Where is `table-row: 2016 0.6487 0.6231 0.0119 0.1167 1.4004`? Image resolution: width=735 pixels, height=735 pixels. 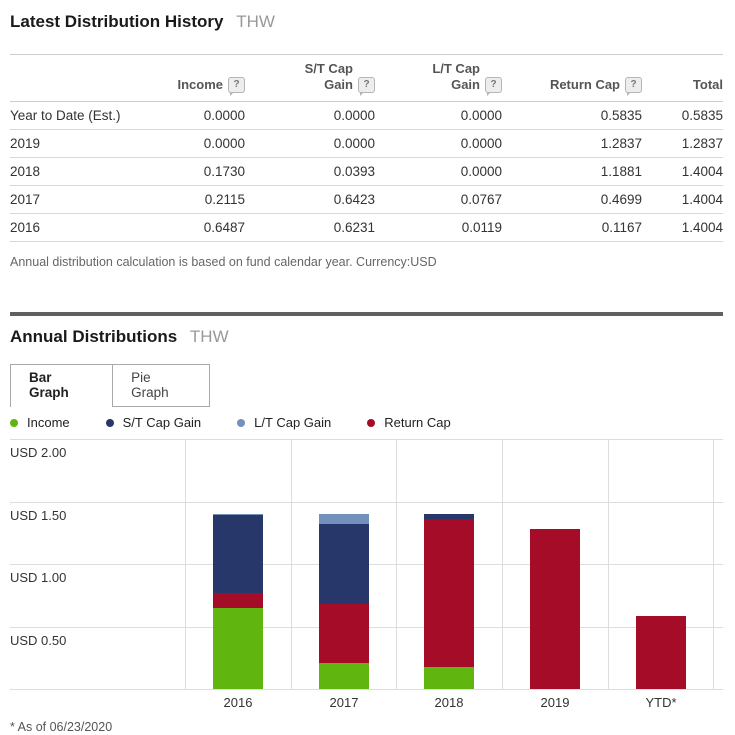 table-row: 2016 0.6487 0.6231 0.0119 0.1167 1.4004 is located at coordinates (366, 227).